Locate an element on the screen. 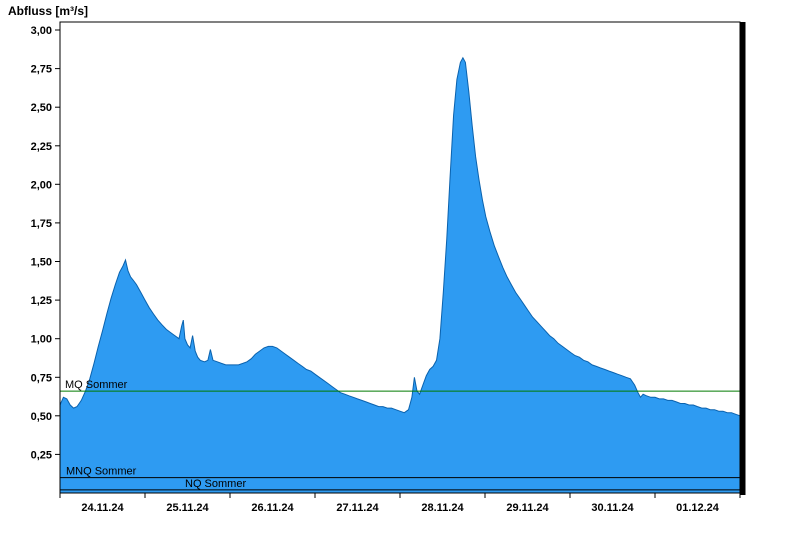 The image size is (800, 550). x-tick-label: 24.11.24 is located at coordinates (102, 508).